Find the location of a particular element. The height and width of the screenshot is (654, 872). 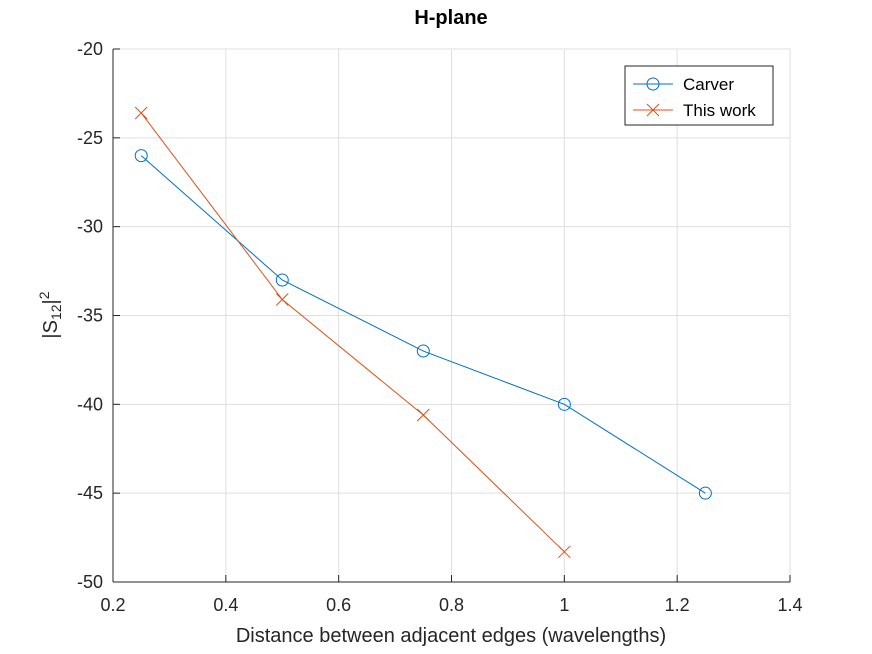

legend-box is located at coordinates (699, 95).